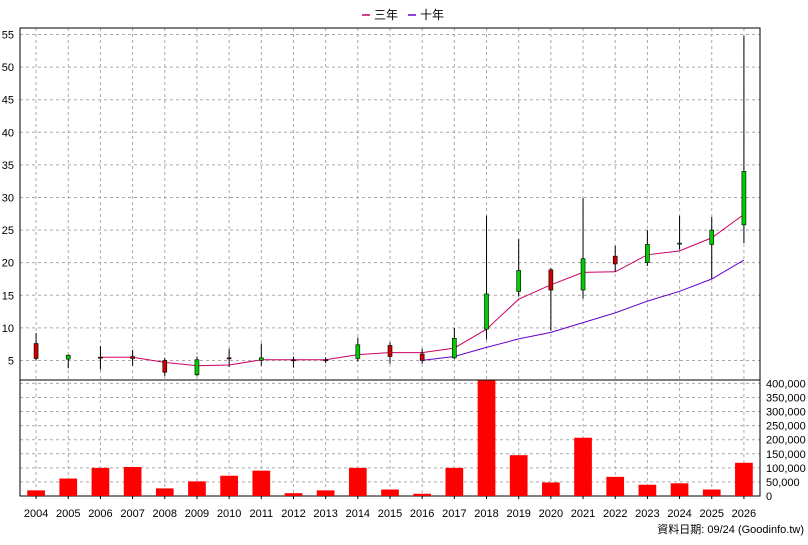  I want to click on price-tick-label: 25, so click(8, 231).